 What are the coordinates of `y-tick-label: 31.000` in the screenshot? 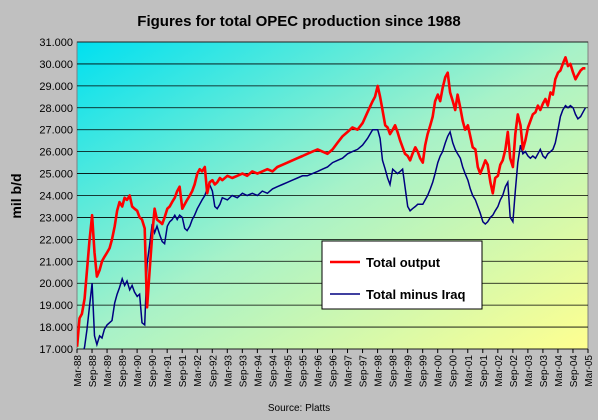 It's located at (56, 43).